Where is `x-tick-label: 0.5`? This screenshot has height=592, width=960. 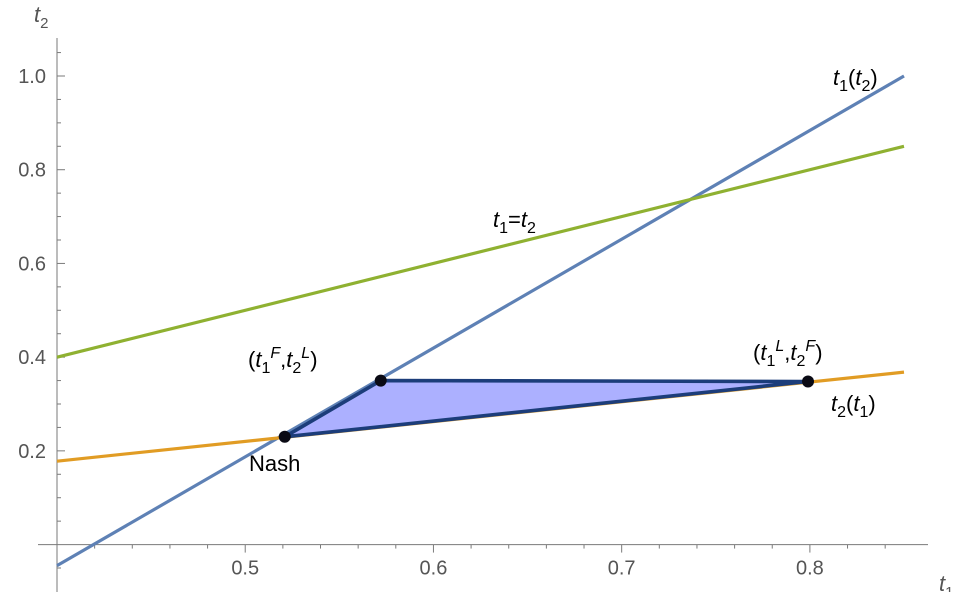 x-tick-label: 0.5 is located at coordinates (245, 569).